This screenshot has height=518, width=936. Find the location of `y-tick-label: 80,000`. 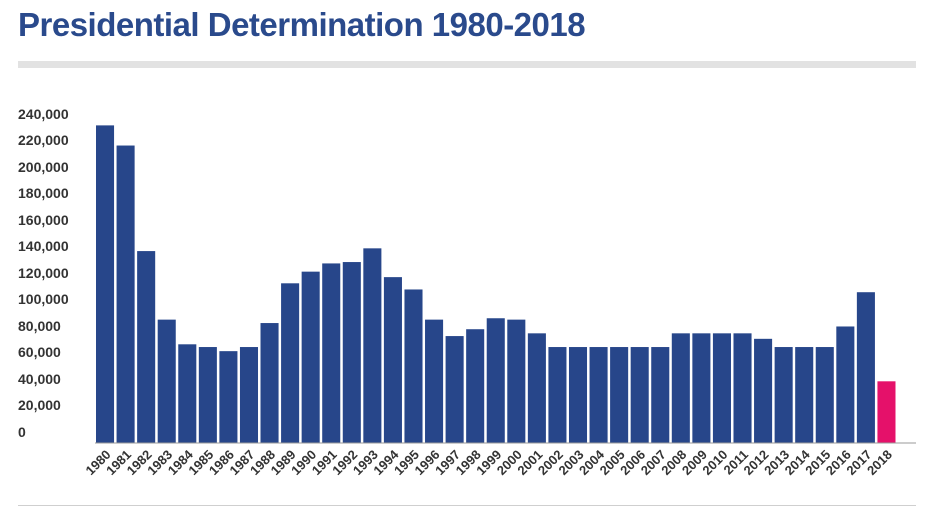

y-tick-label: 80,000 is located at coordinates (39, 326).